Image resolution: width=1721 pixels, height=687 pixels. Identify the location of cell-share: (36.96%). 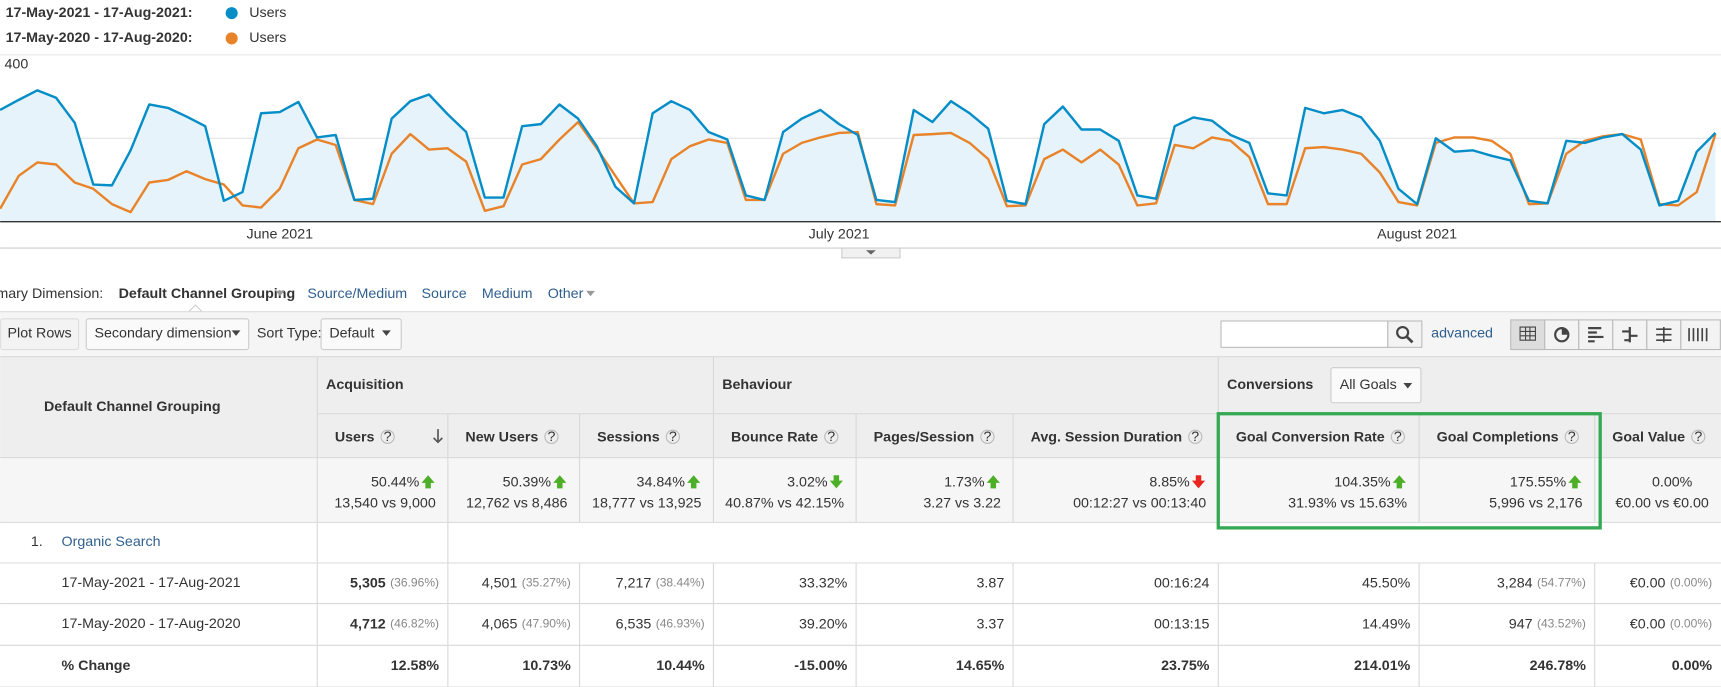
(414, 582).